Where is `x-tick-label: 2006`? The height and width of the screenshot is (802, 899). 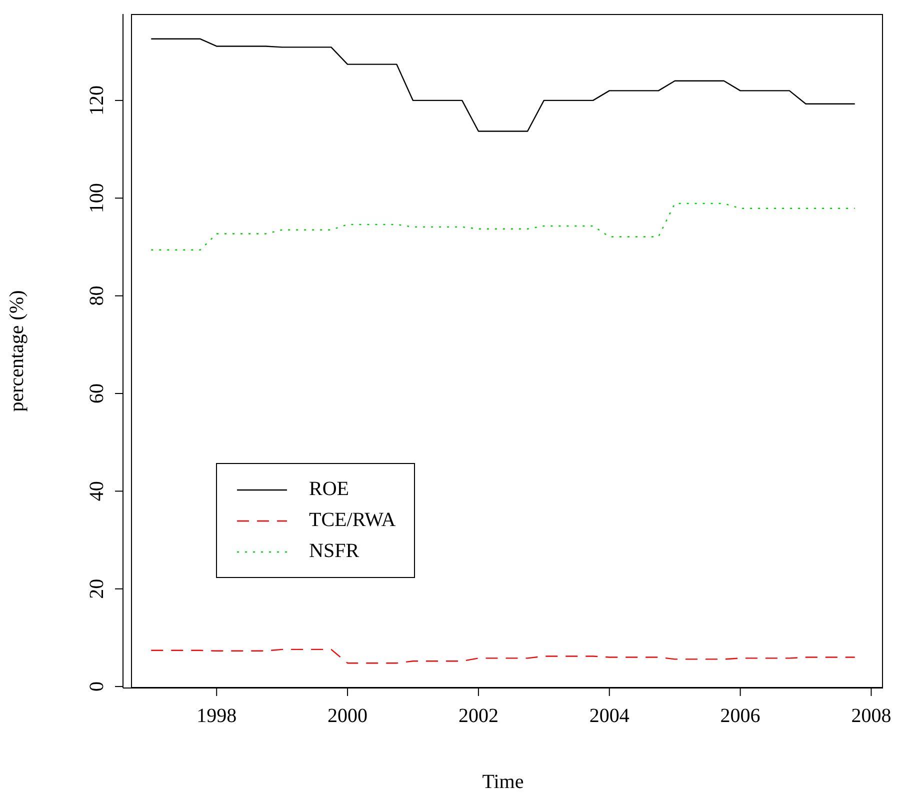
x-tick-label: 2006 is located at coordinates (740, 716).